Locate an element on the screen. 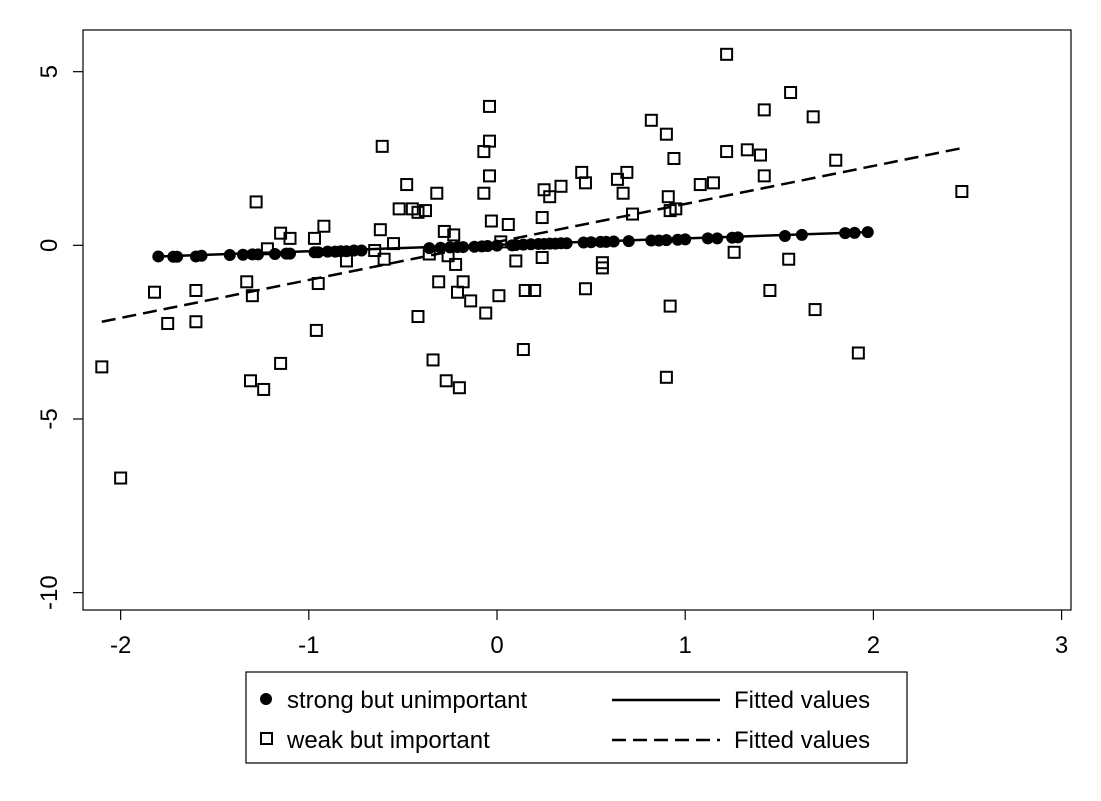 This screenshot has width=1101, height=801. legend-marker-filled-circle is located at coordinates (266, 699).